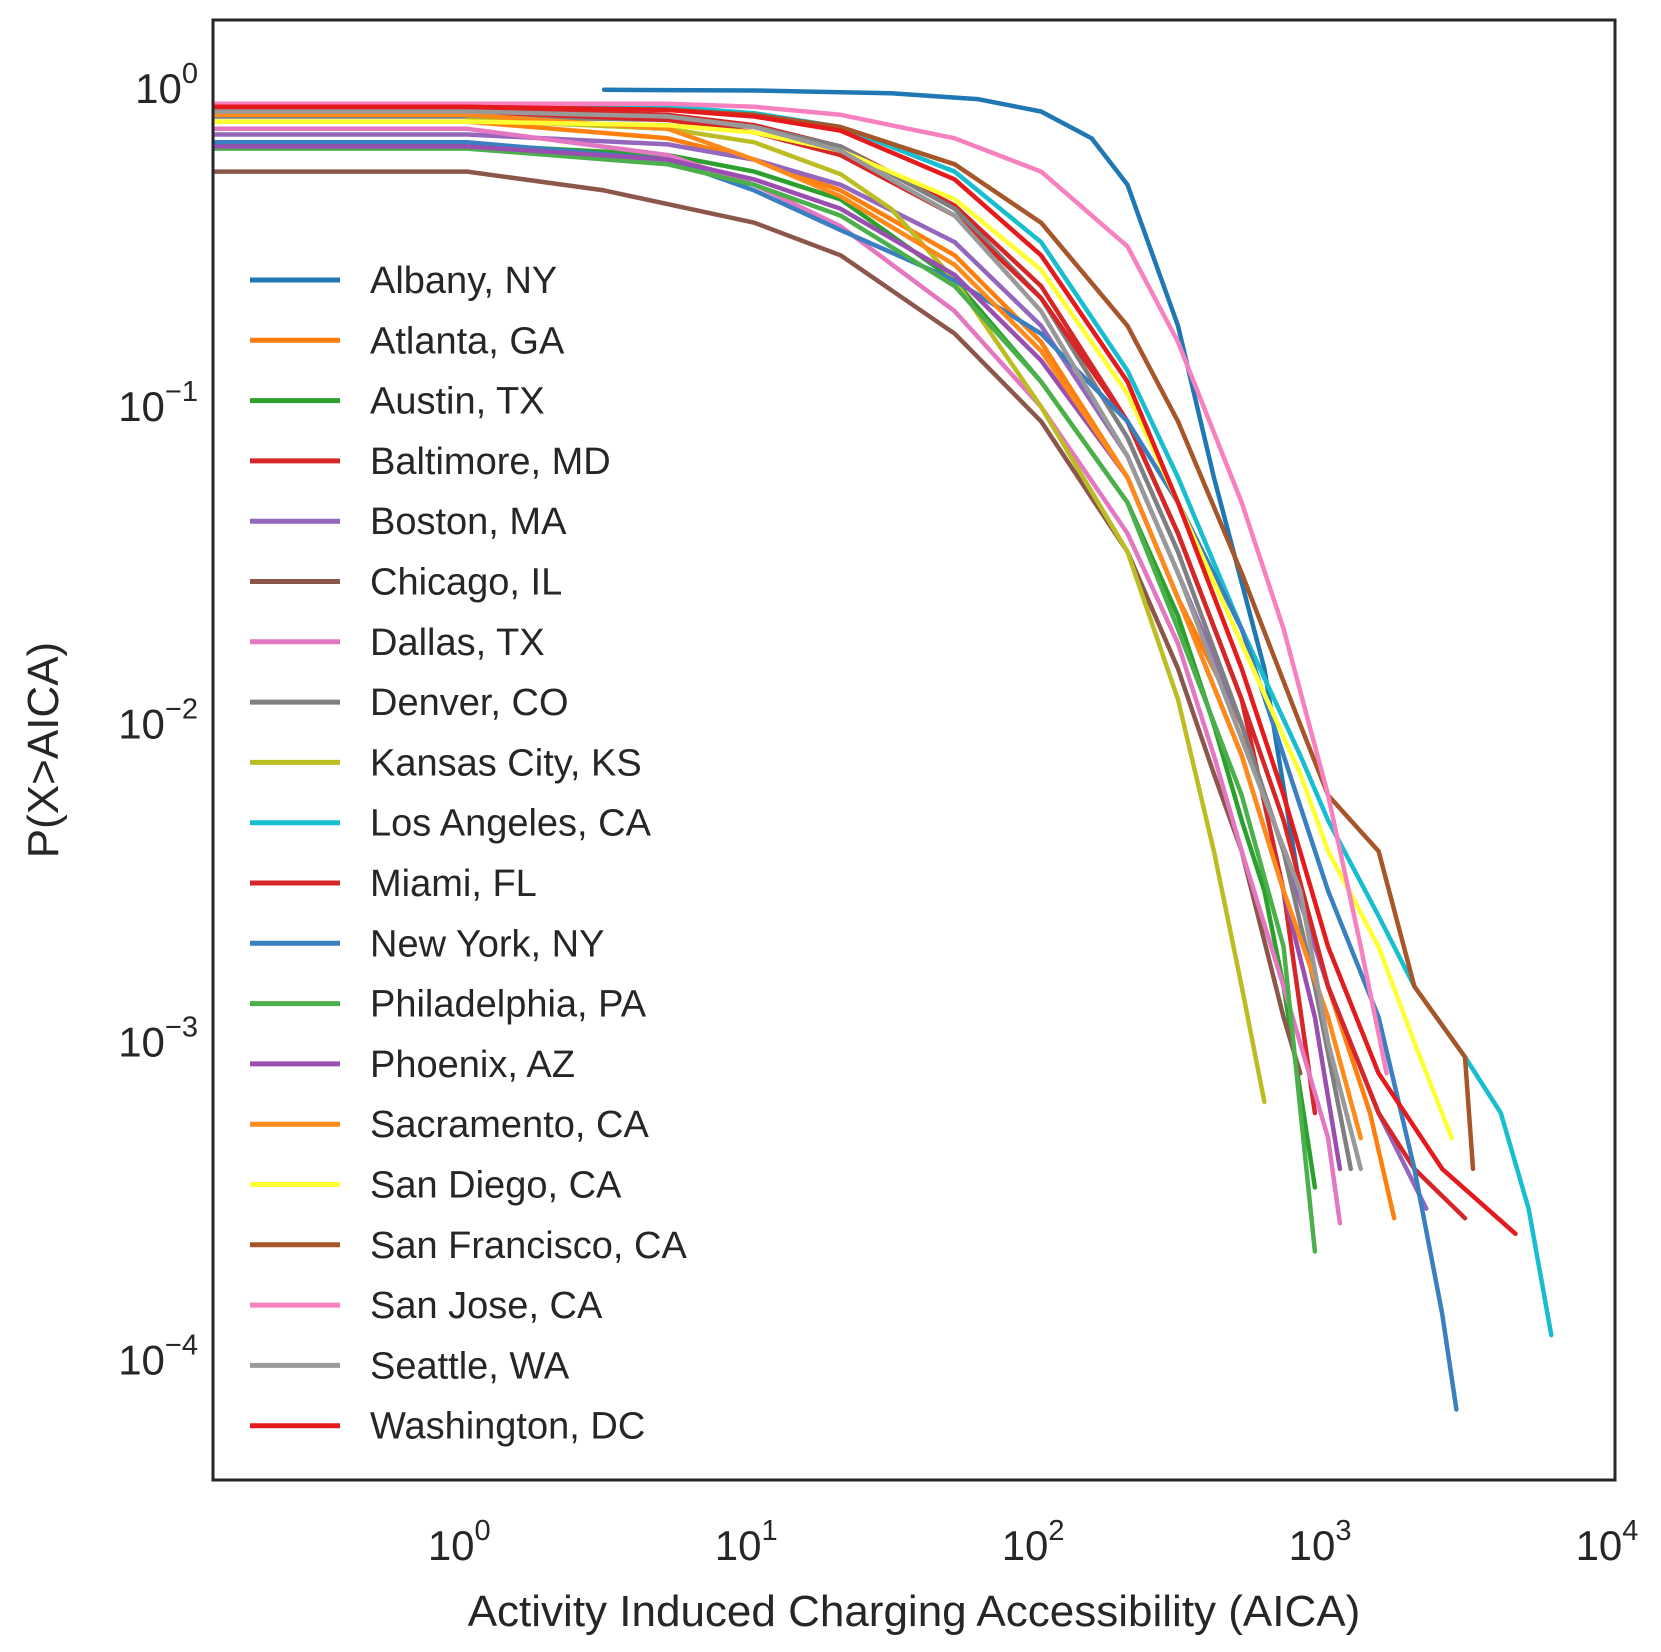 The image size is (1661, 1652). Describe the element at coordinates (508, 1005) in the screenshot. I see `legend-label-12: Philadelphia, PA` at that location.